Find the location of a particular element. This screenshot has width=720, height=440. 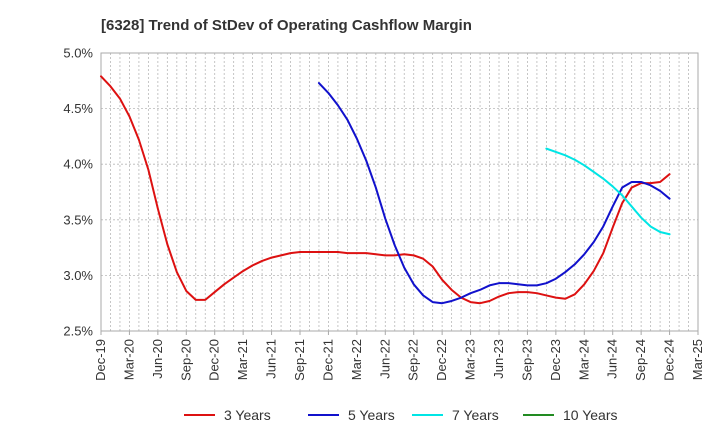

x-tick-label: Jun-23 is located at coordinates (498, 359).